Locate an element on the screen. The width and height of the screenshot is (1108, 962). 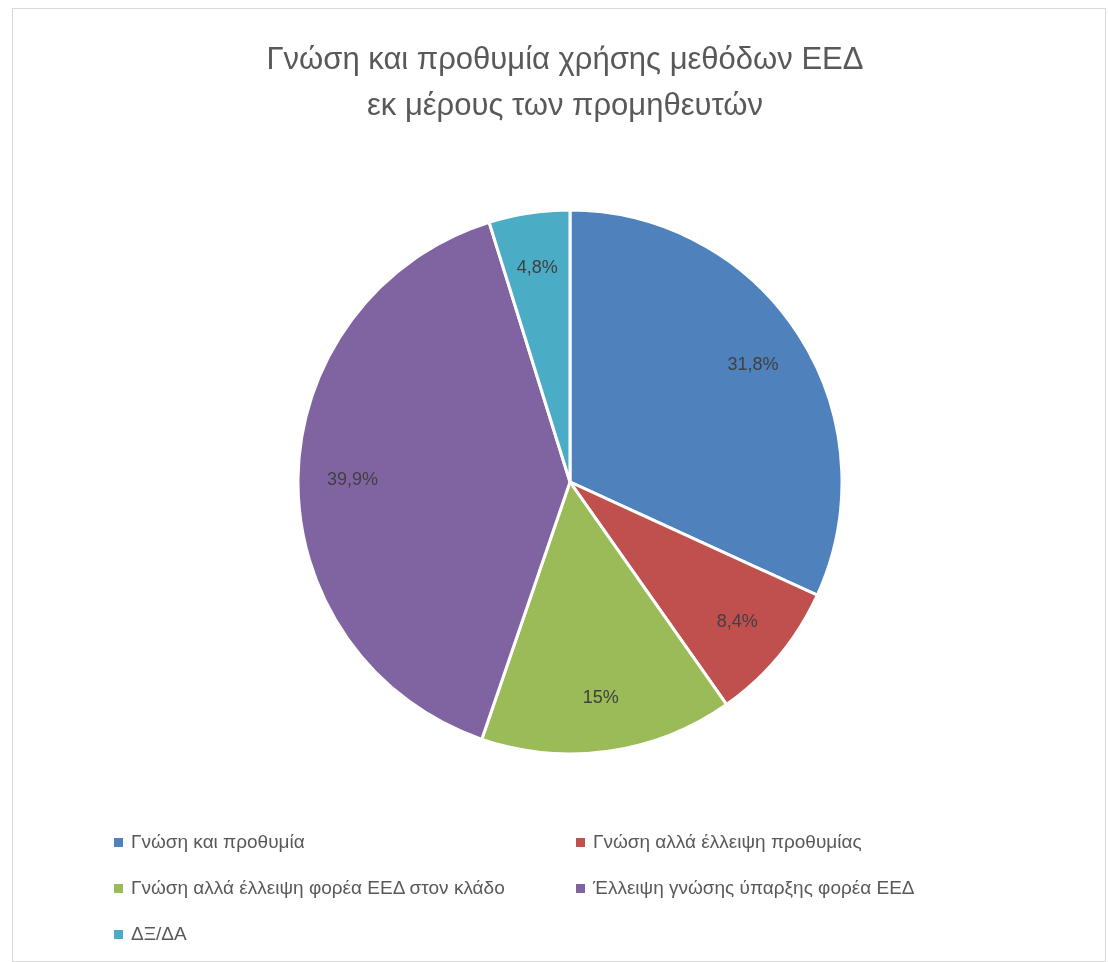
data-label: 39,9% is located at coordinates (352, 478).